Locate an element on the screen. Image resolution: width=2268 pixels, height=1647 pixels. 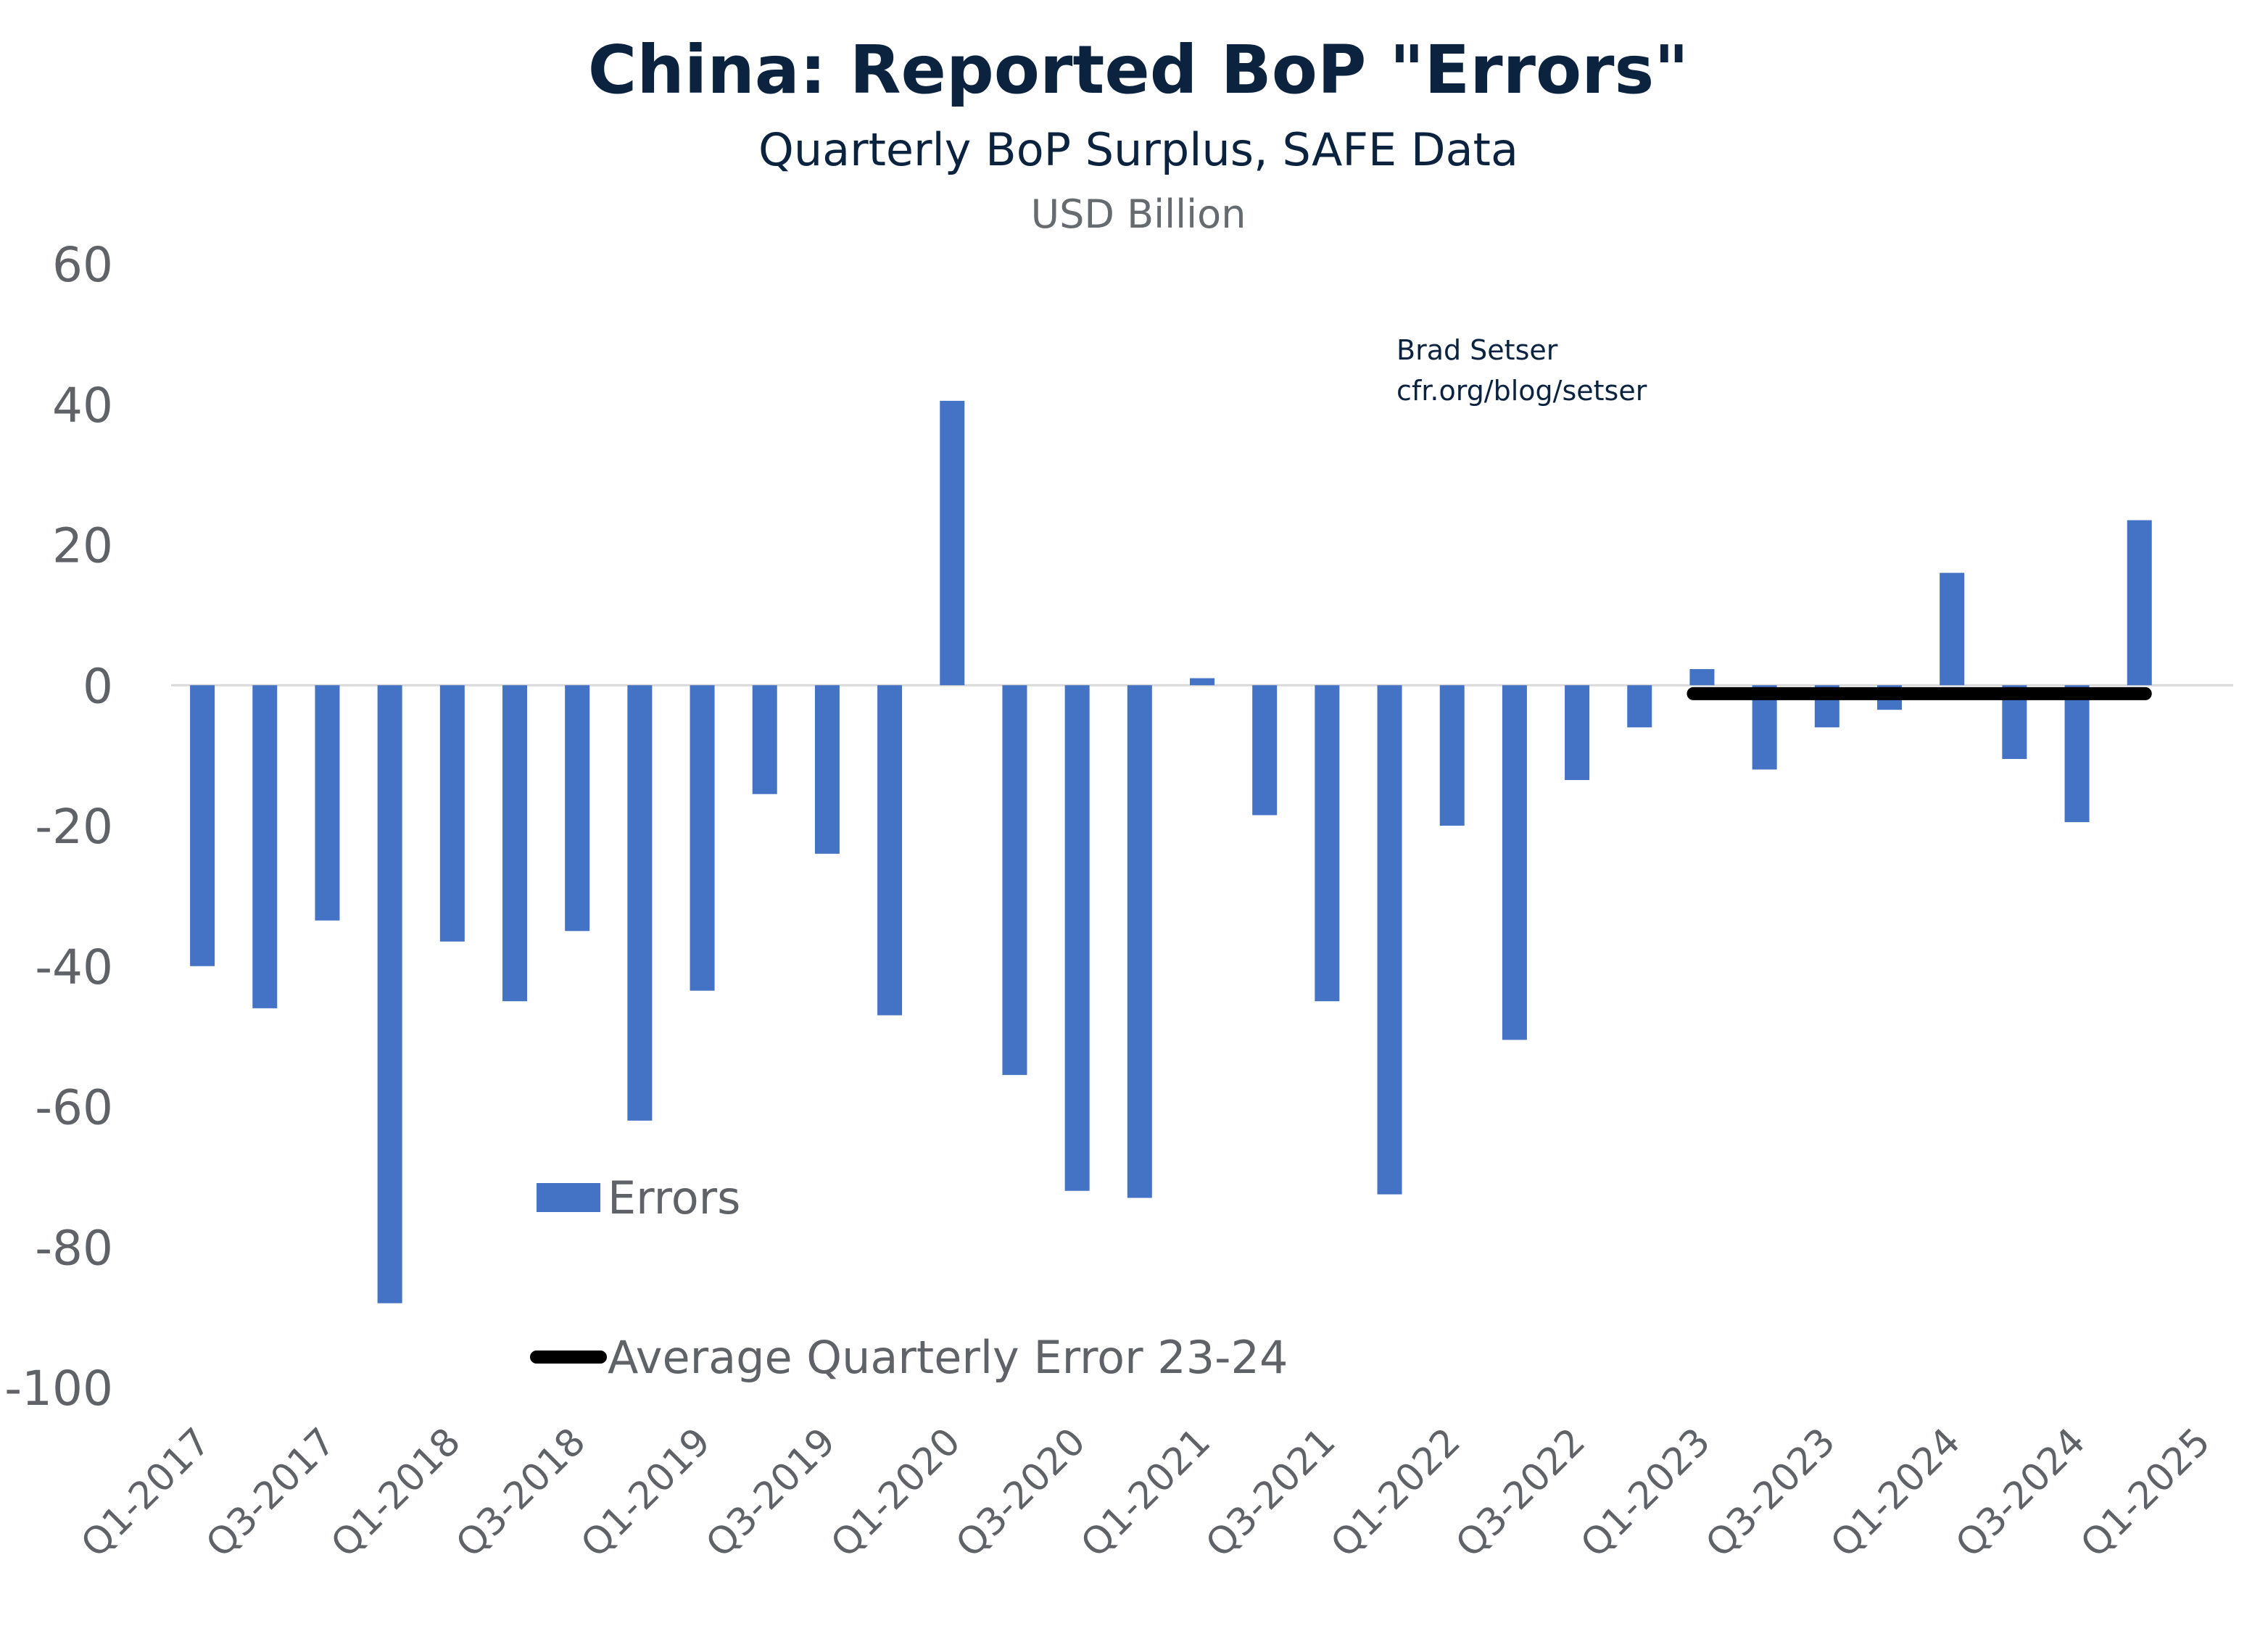
bar-q1-2017 is located at coordinates (202, 825).